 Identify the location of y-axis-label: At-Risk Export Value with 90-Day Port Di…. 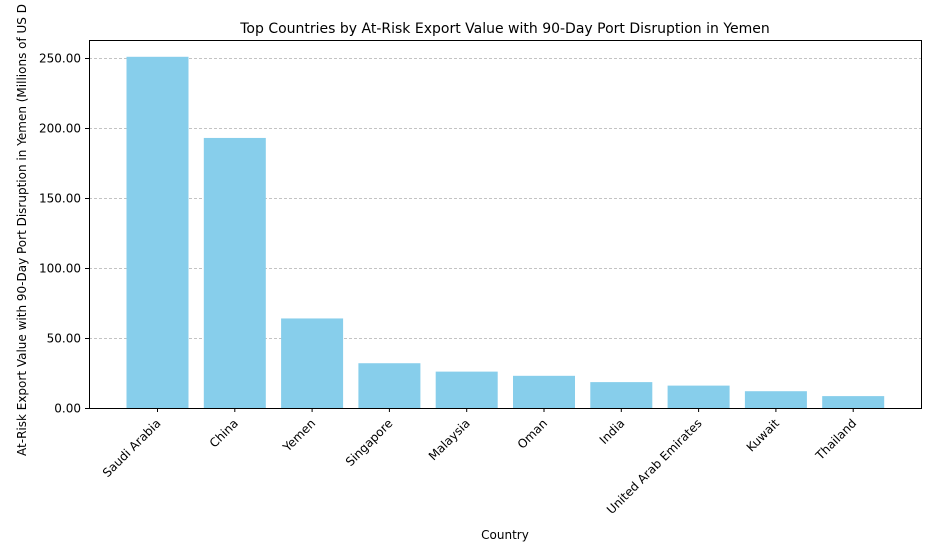
(22, 230).